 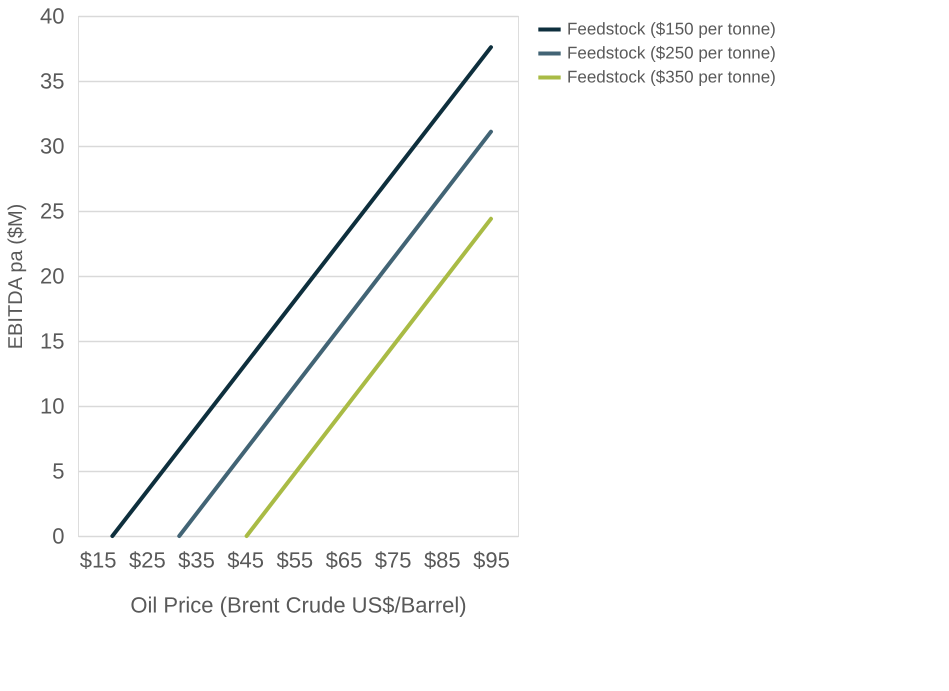 I want to click on legend-label: Feedstock ($150 per tonne), so click(x=671, y=29).